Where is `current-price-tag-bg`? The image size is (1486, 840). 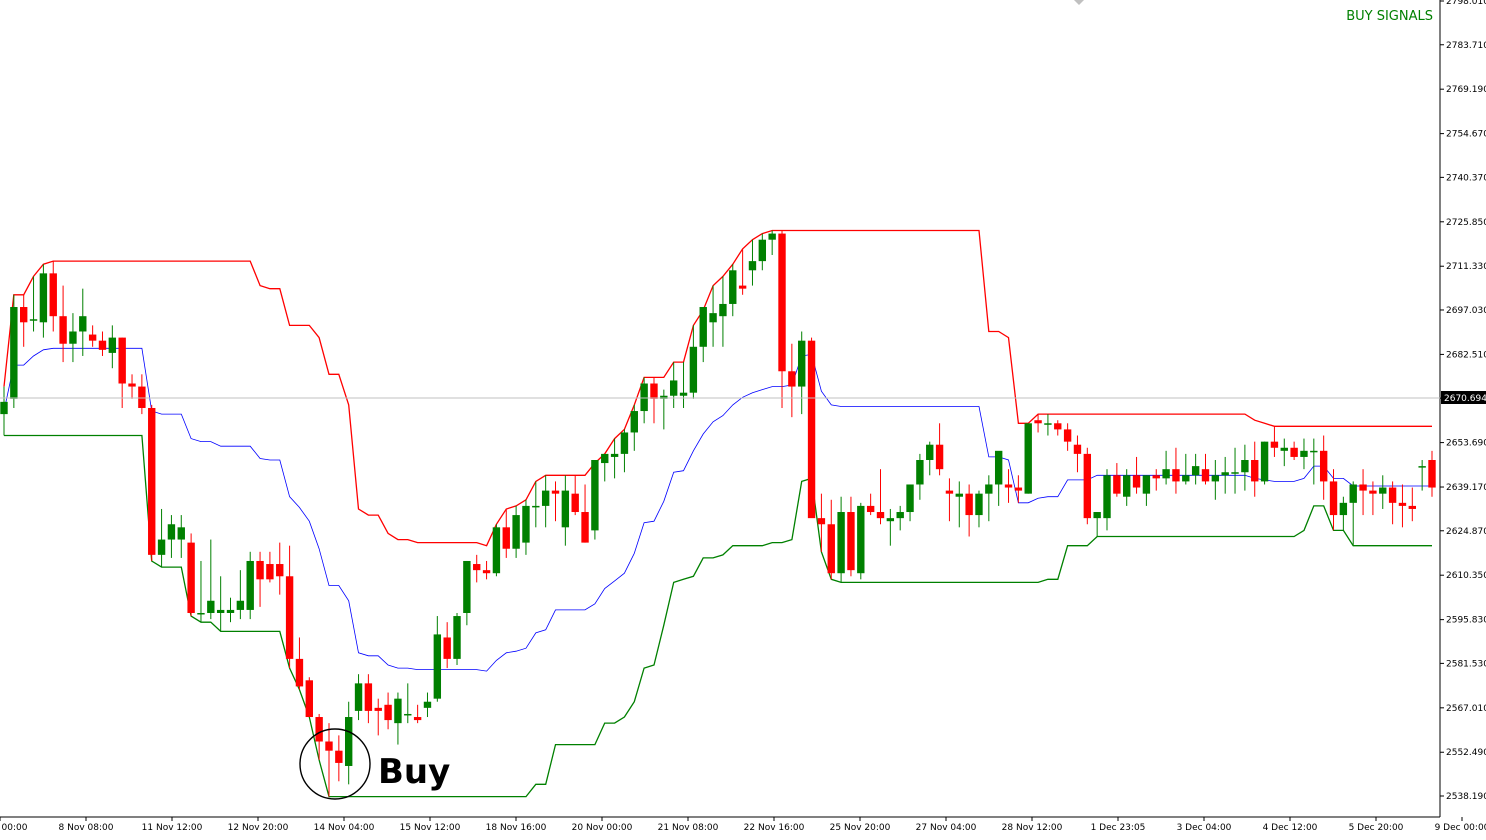
current-price-tag-bg is located at coordinates (1463, 397).